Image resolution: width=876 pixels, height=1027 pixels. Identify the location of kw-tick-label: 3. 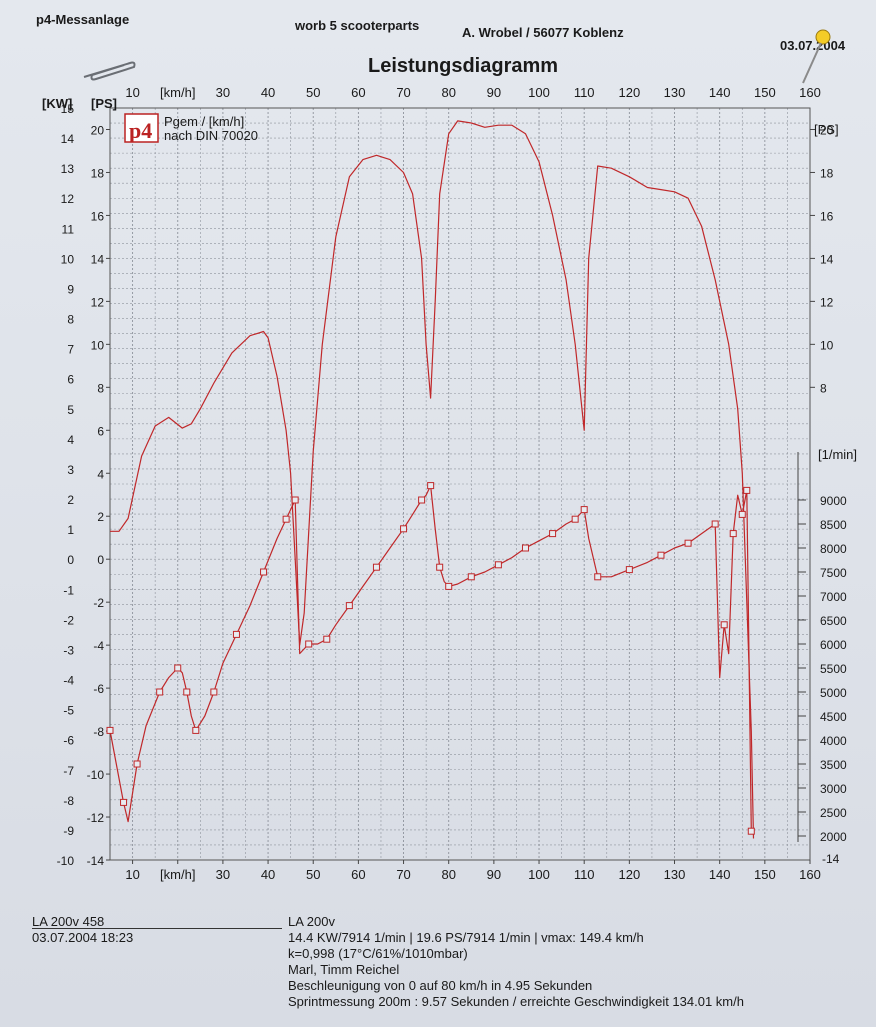
(70, 470).